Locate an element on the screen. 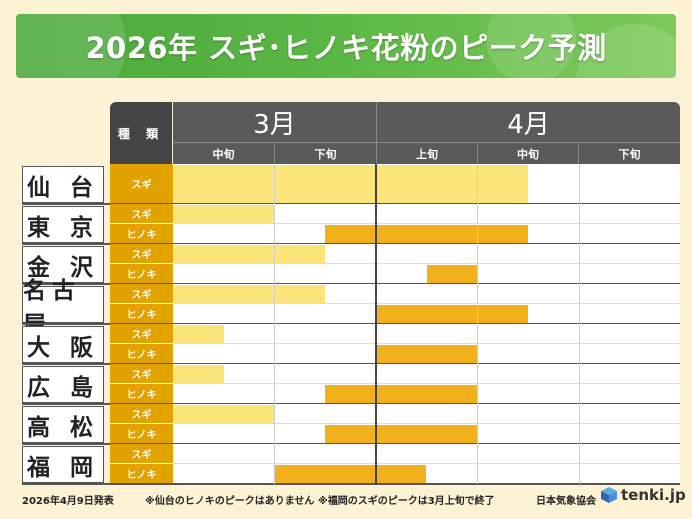  title-banner: 2026年 スギ･ヒノキ花粉のピーク予測 is located at coordinates (346, 46).